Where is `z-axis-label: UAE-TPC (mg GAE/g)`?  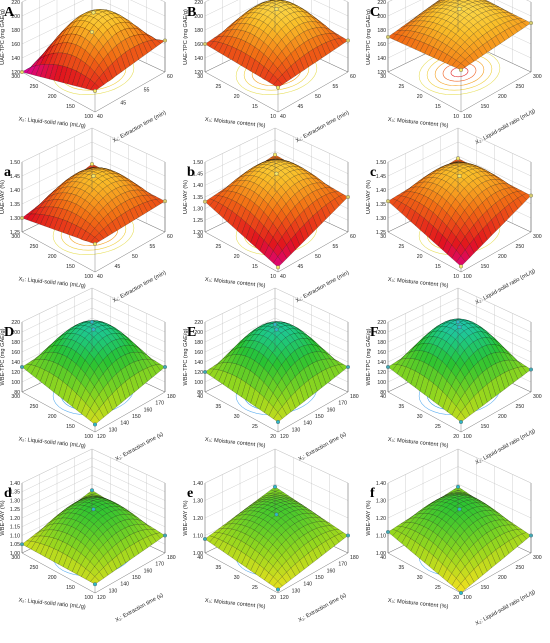 z-axis-label: UAE-TPC (mg GAE/g) is located at coordinates (3, 37).